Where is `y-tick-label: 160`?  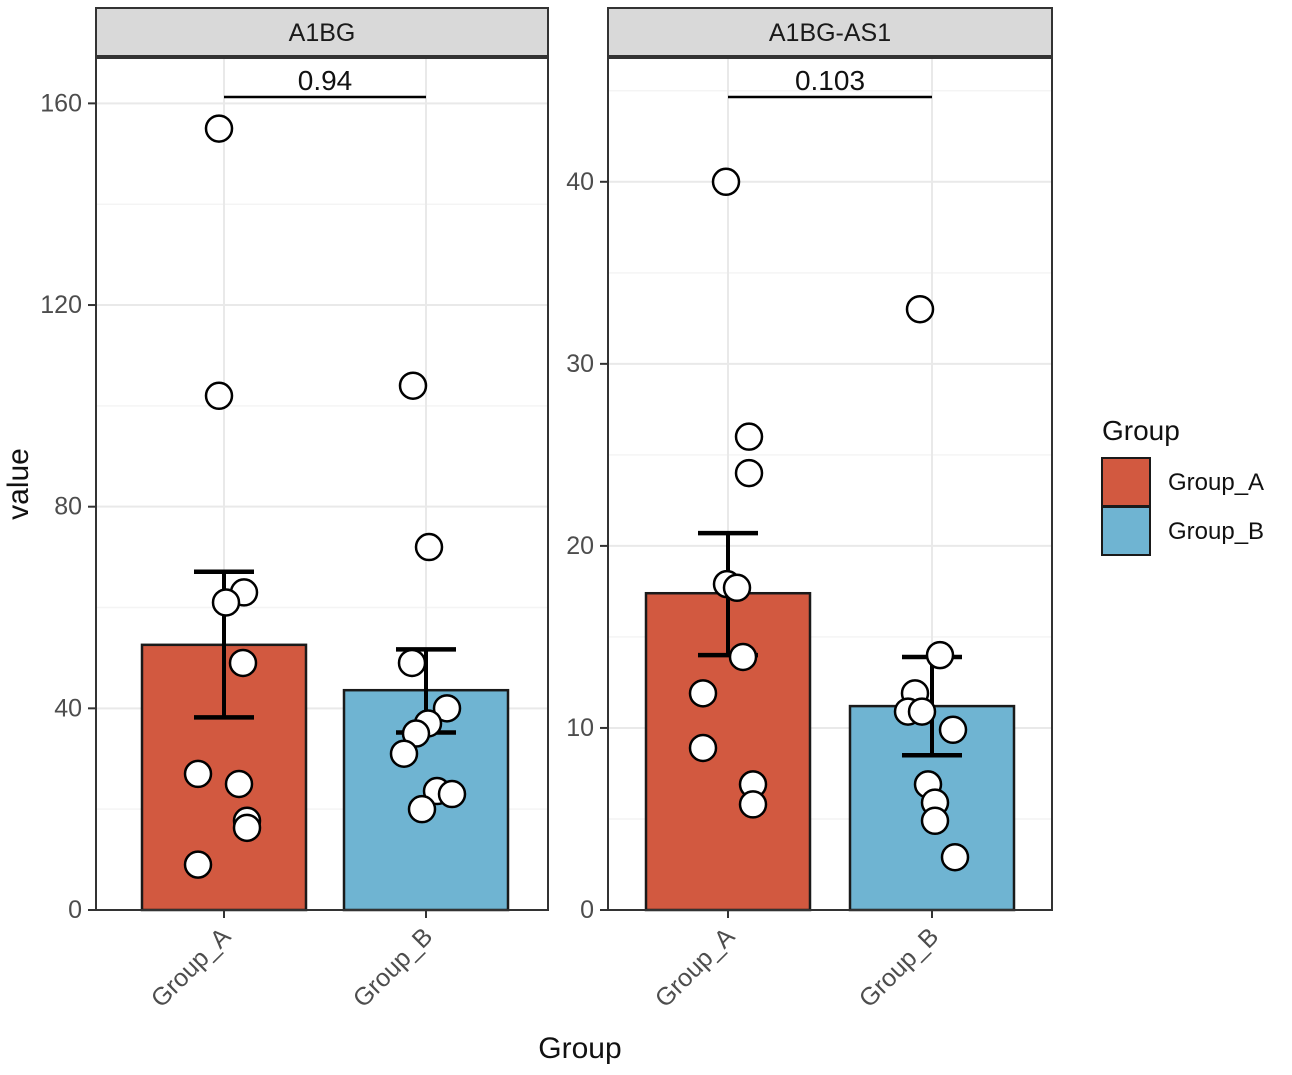
y-tick-label: 160 is located at coordinates (61, 103).